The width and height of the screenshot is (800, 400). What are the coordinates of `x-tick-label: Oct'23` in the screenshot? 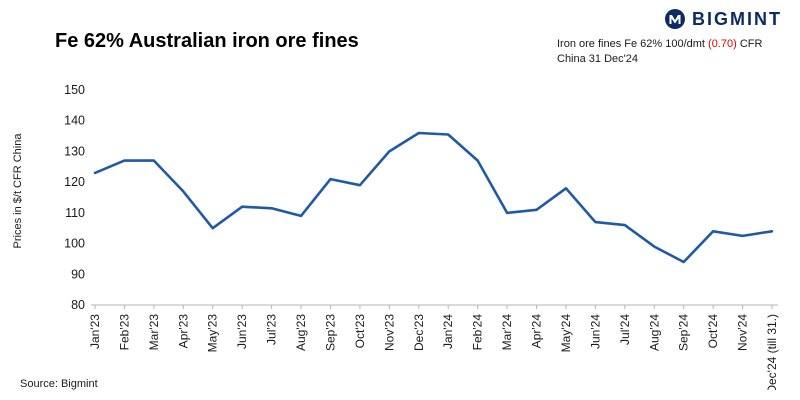 It's located at (360, 331).